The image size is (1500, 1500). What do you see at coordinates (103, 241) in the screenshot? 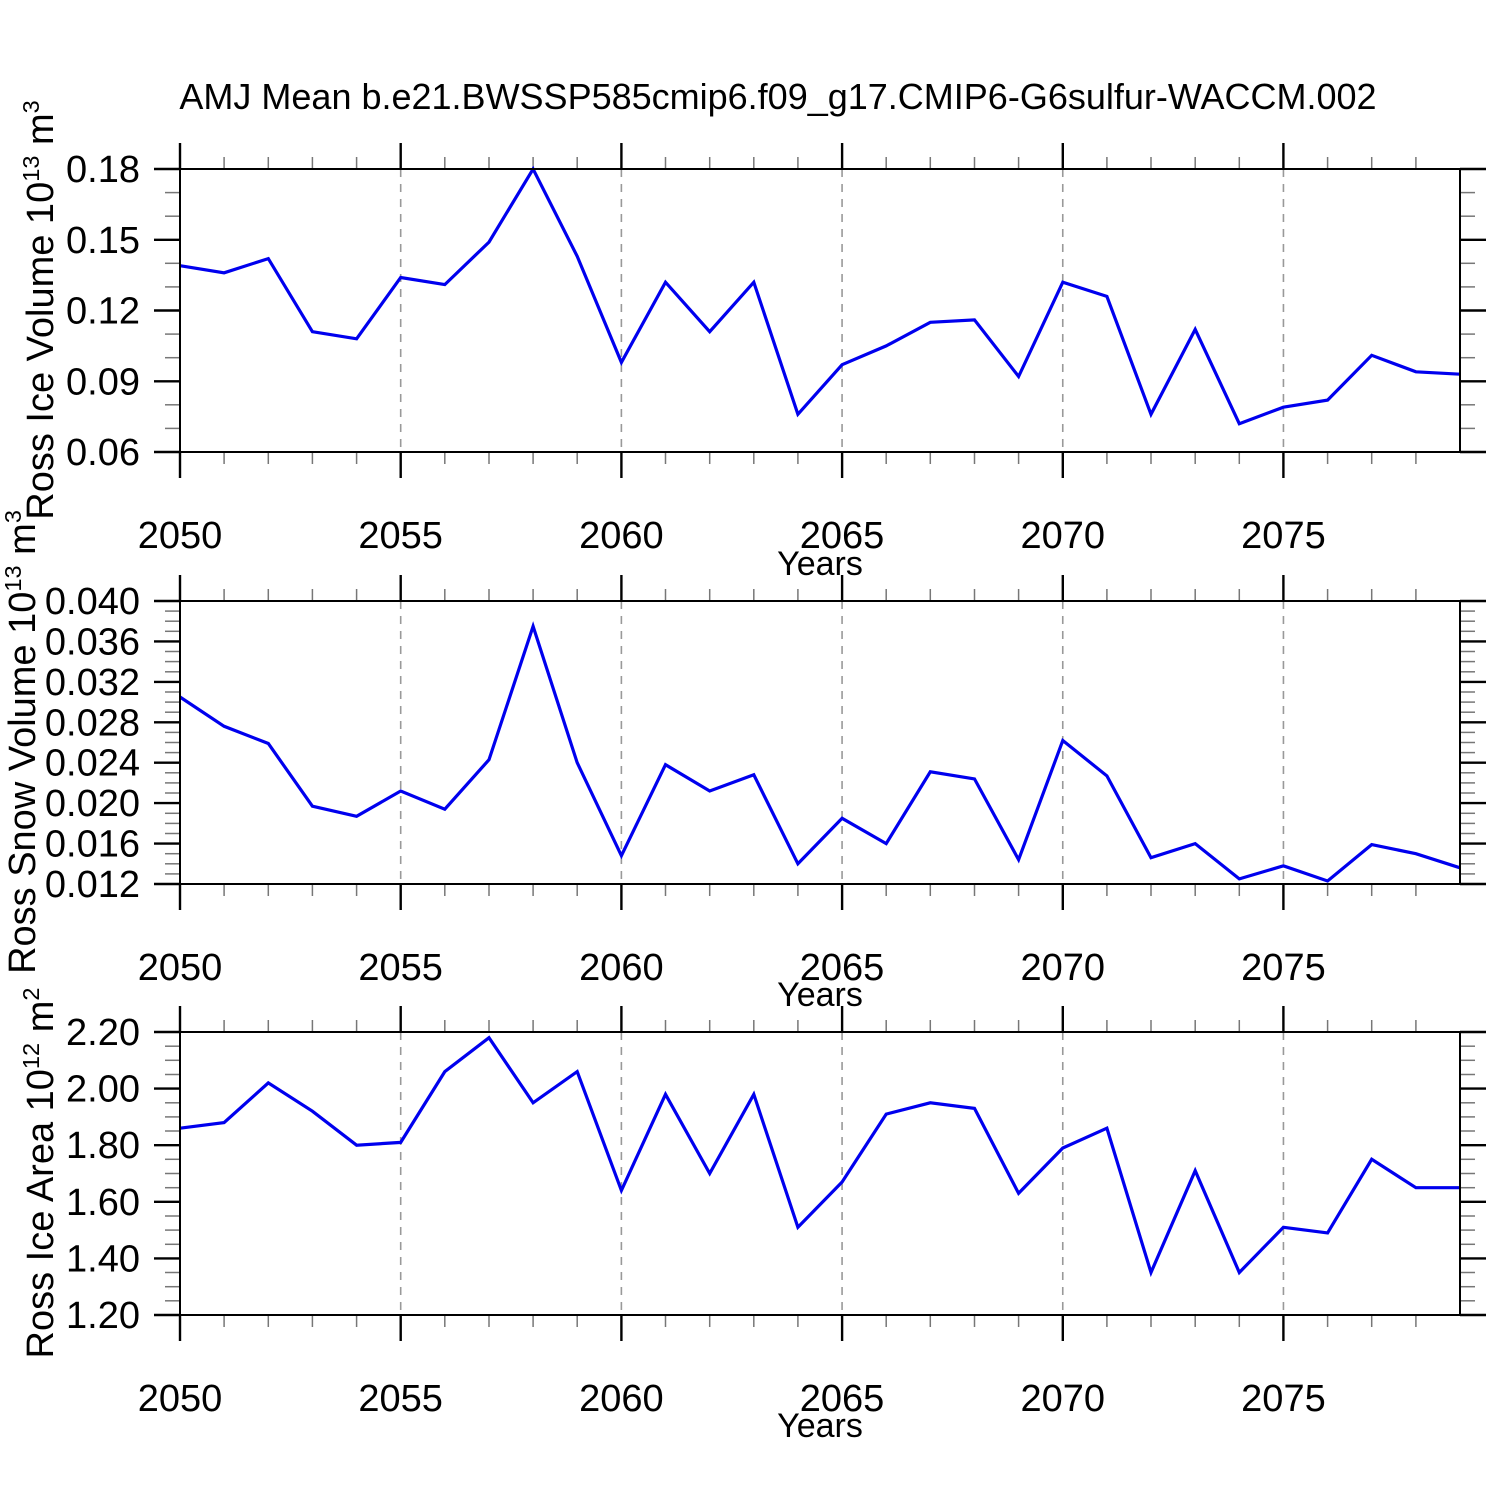
I see `tick-label: 0.15` at bounding box center [103, 241].